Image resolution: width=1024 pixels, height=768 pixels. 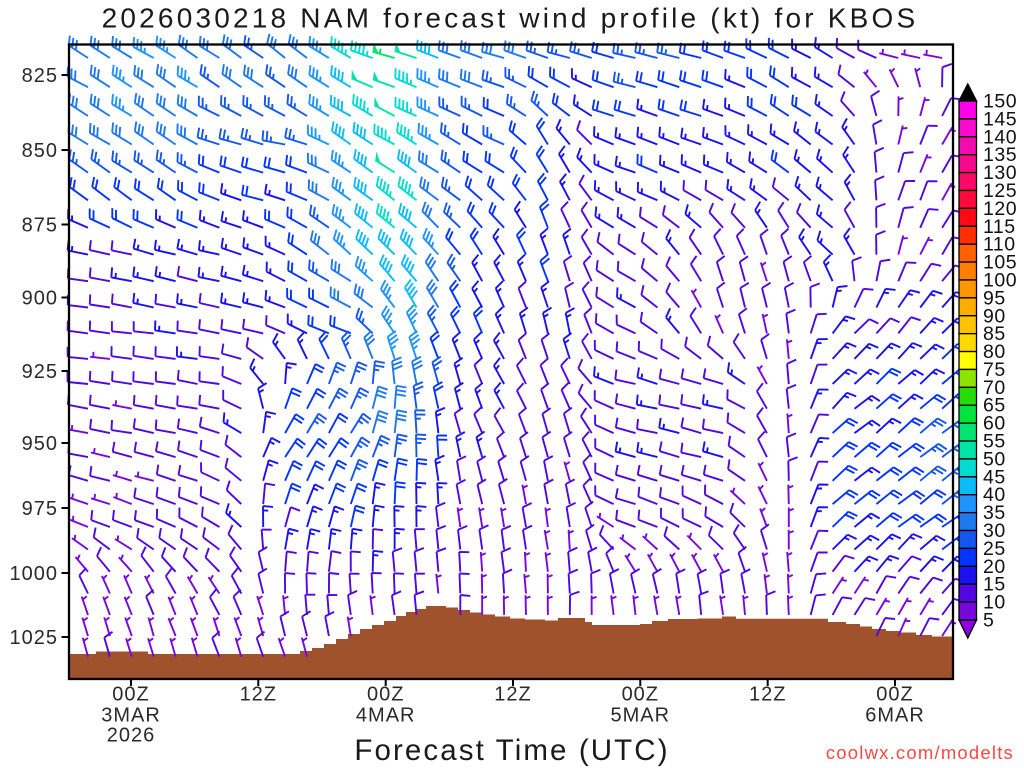 What do you see at coordinates (994, 298) in the screenshot?
I see `svg-text: 95` at bounding box center [994, 298].